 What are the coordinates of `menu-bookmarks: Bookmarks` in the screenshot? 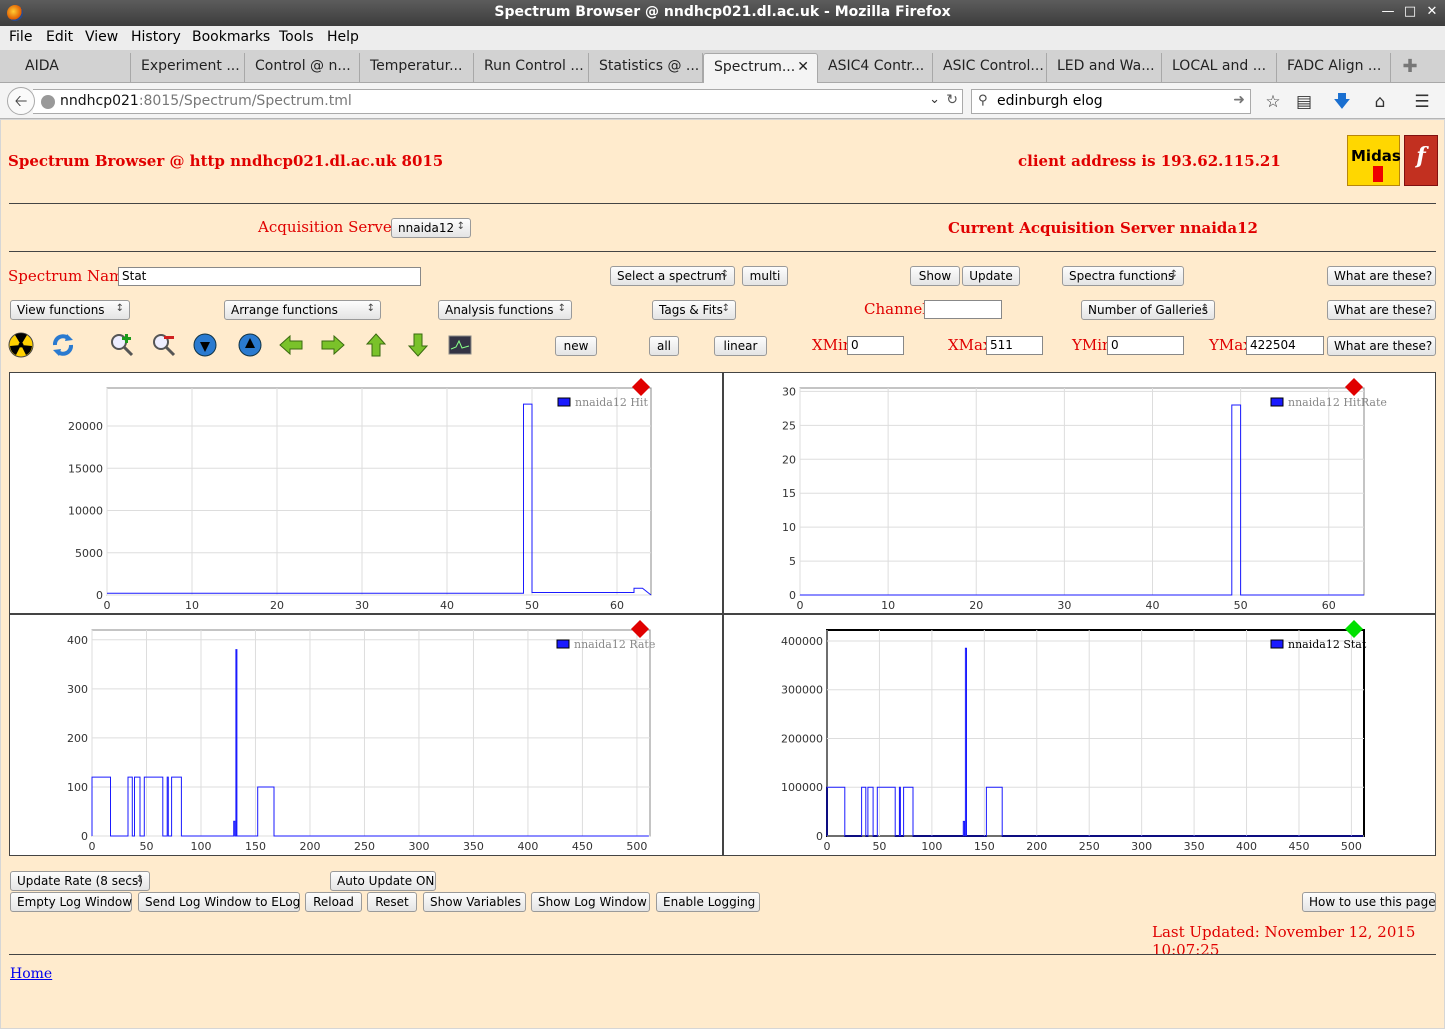 It's located at (231, 37).